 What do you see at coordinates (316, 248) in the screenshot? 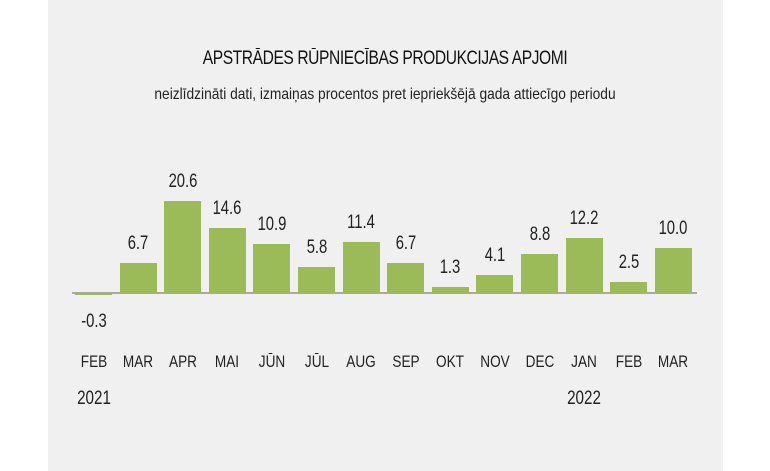
I see `bar-value-label: 5.8` at bounding box center [316, 248].